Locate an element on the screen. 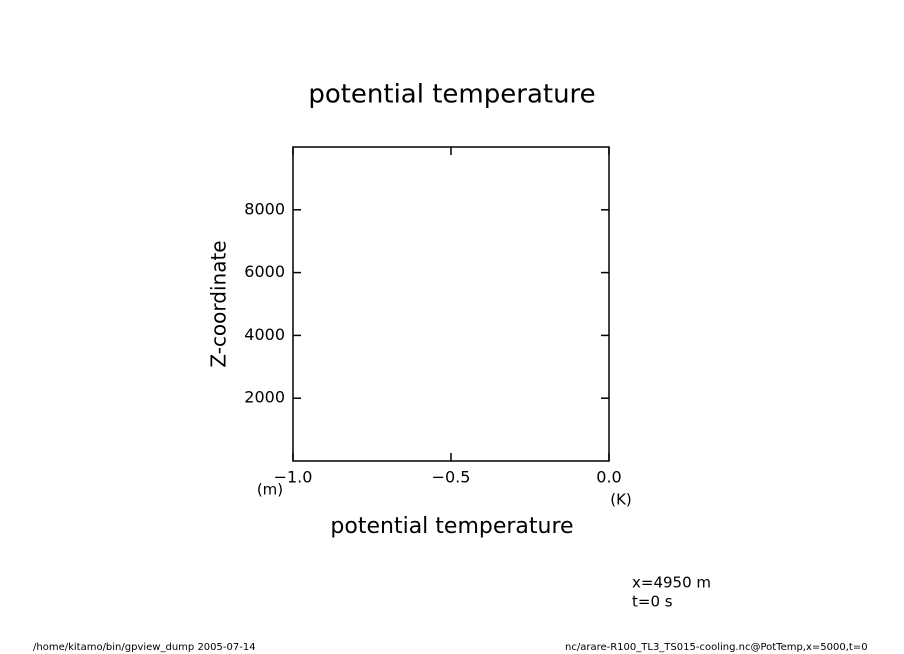 The width and height of the screenshot is (904, 654). annotation: t=0 s is located at coordinates (652, 602).